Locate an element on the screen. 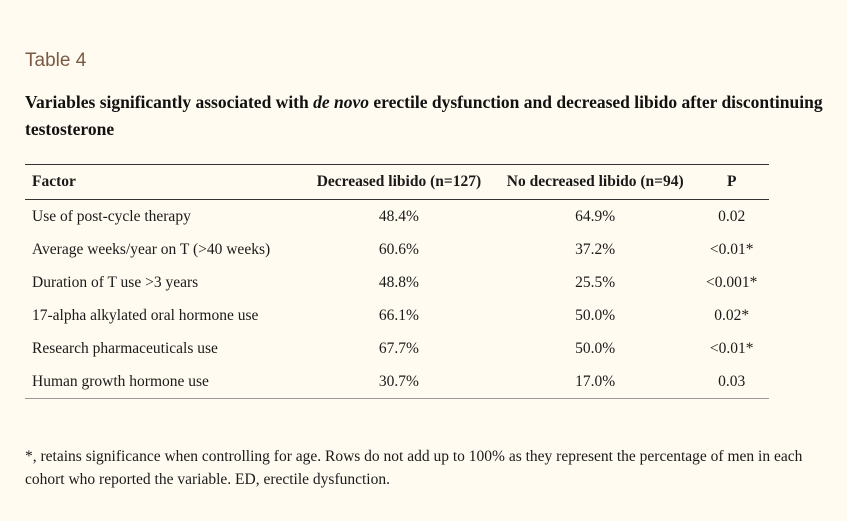 The height and width of the screenshot is (521, 847). cell-no-decreased: 25.5% is located at coordinates (595, 282).